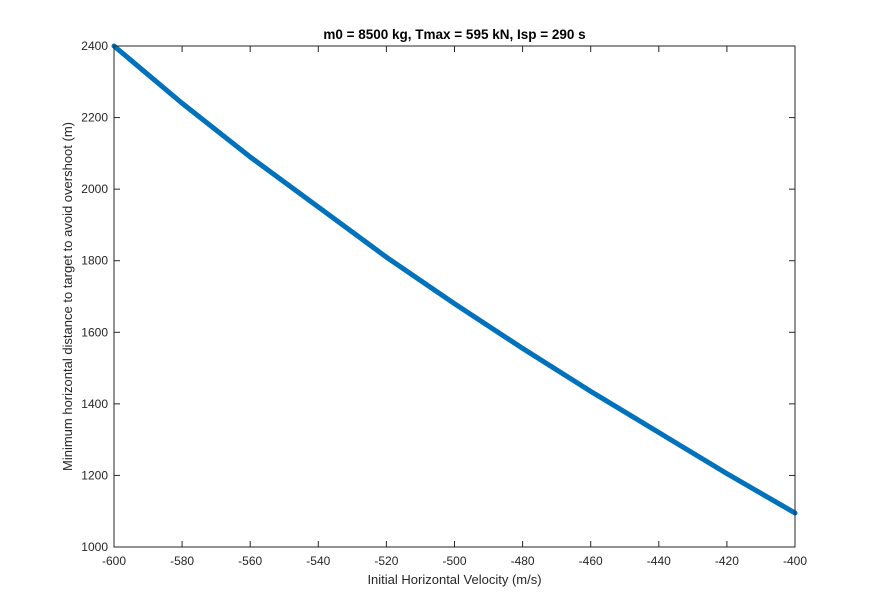 The height and width of the screenshot is (614, 878). Describe the element at coordinates (454, 561) in the screenshot. I see `x-tick-label: -500` at that location.